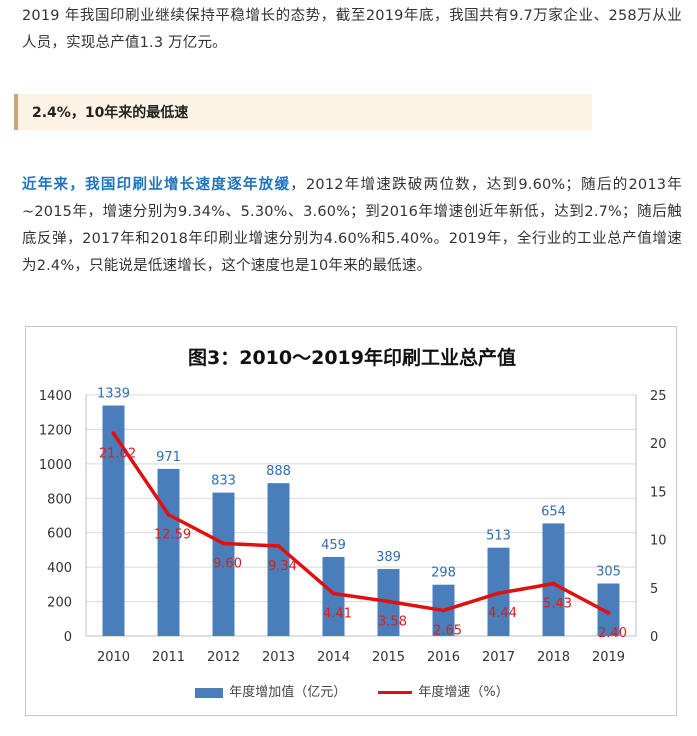 The width and height of the screenshot is (697, 736). I want to click on growth-value-label: 3.58, so click(392, 621).